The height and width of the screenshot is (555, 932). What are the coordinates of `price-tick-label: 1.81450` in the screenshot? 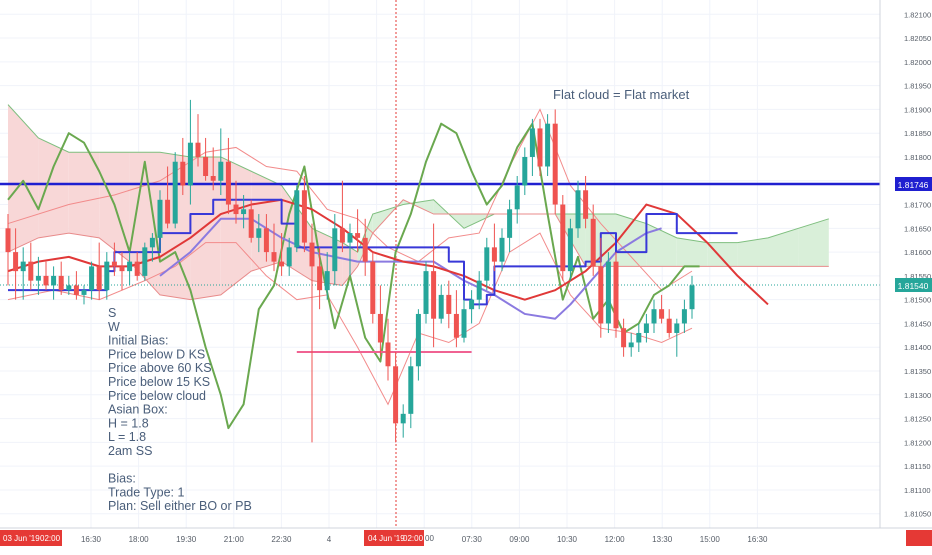 It's located at (917, 323).